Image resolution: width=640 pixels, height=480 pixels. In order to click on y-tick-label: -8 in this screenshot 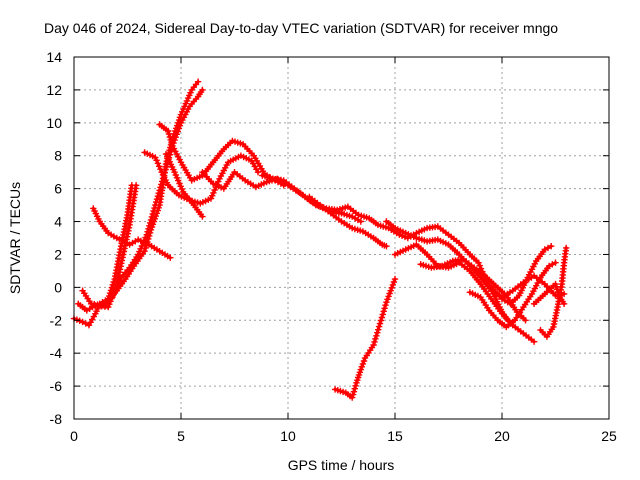, I will do `click(56, 419)`.